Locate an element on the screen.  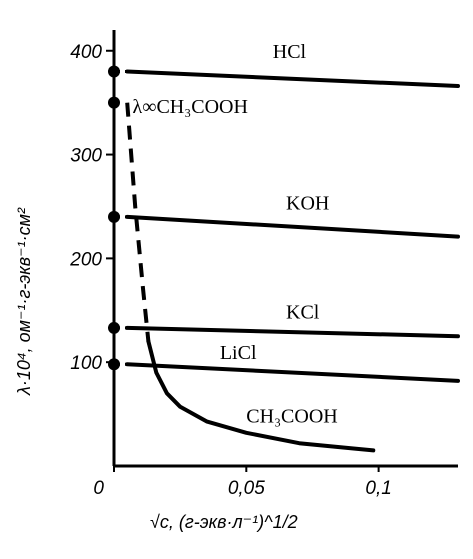
series-dash-ch-cooh is located at coordinates (138, 222).